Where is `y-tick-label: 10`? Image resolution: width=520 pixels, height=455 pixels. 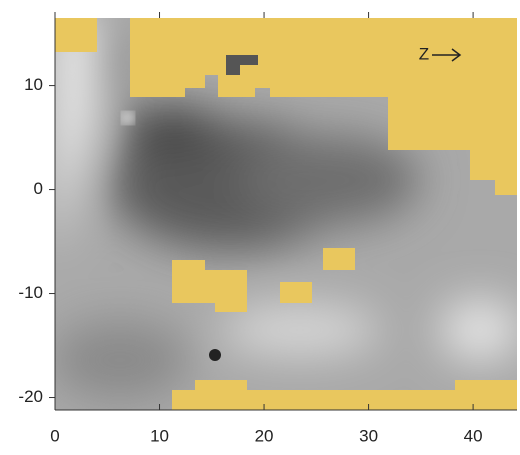 y-tick-label: 10 is located at coordinates (33, 84).